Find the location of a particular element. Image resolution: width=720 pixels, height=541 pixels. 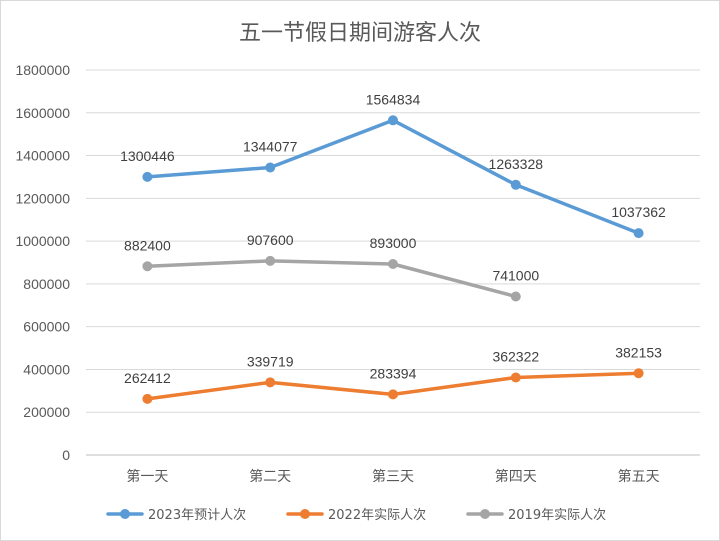

y-tick-label: 1400000 is located at coordinates (42, 156).